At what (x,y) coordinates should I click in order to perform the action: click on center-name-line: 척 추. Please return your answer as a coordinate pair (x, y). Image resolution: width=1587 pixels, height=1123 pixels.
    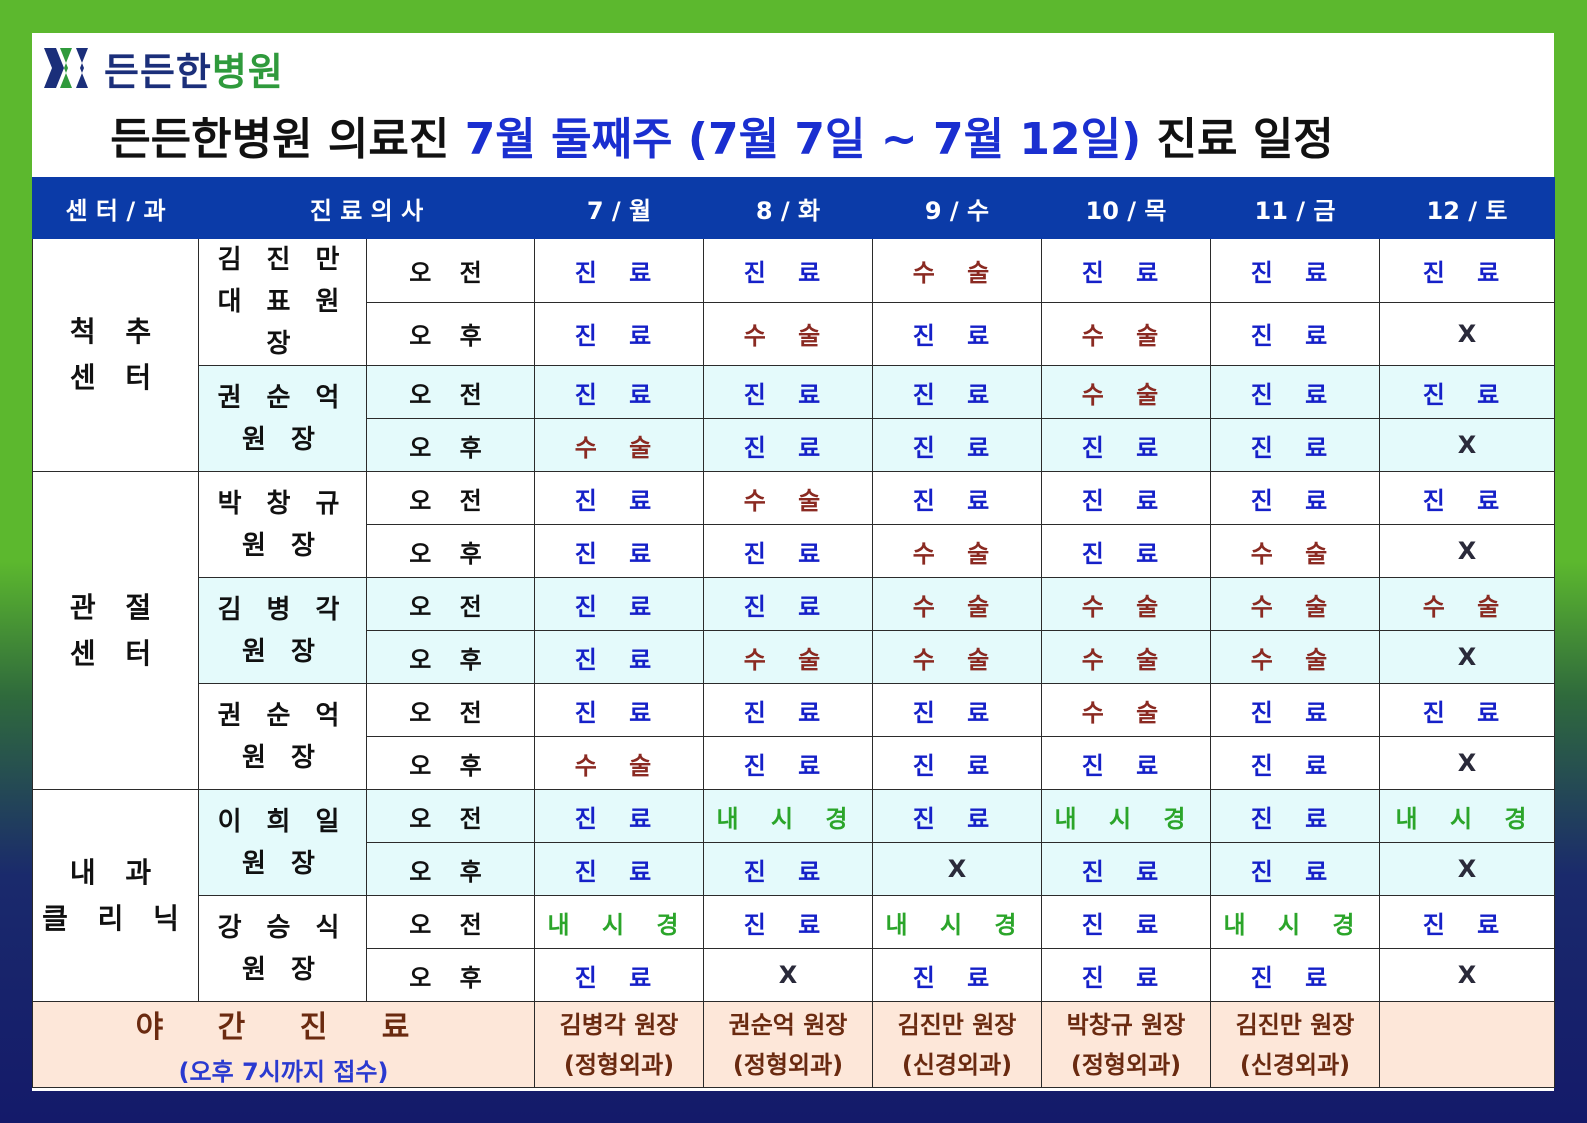
    Looking at the image, I should click on (115, 331).